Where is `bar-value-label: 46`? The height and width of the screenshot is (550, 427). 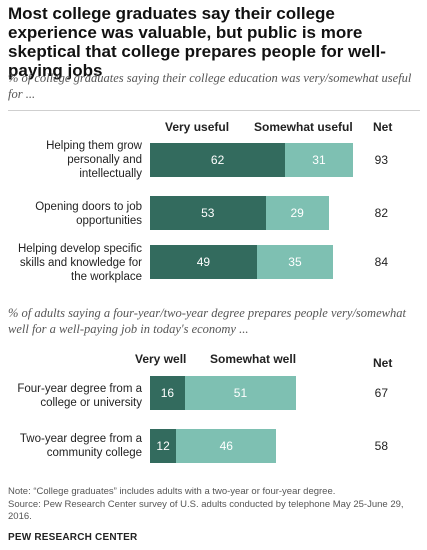
bar-value-label: 46 is located at coordinates (226, 446).